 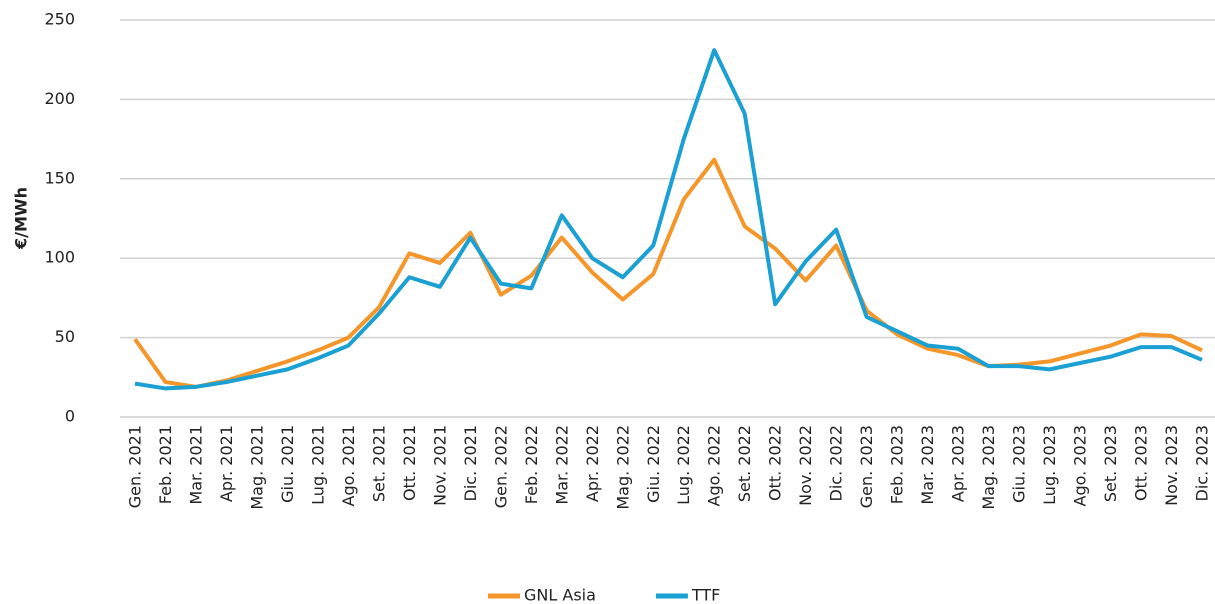 I want to click on x-tick-label: Dic. 2021, so click(x=470, y=463).